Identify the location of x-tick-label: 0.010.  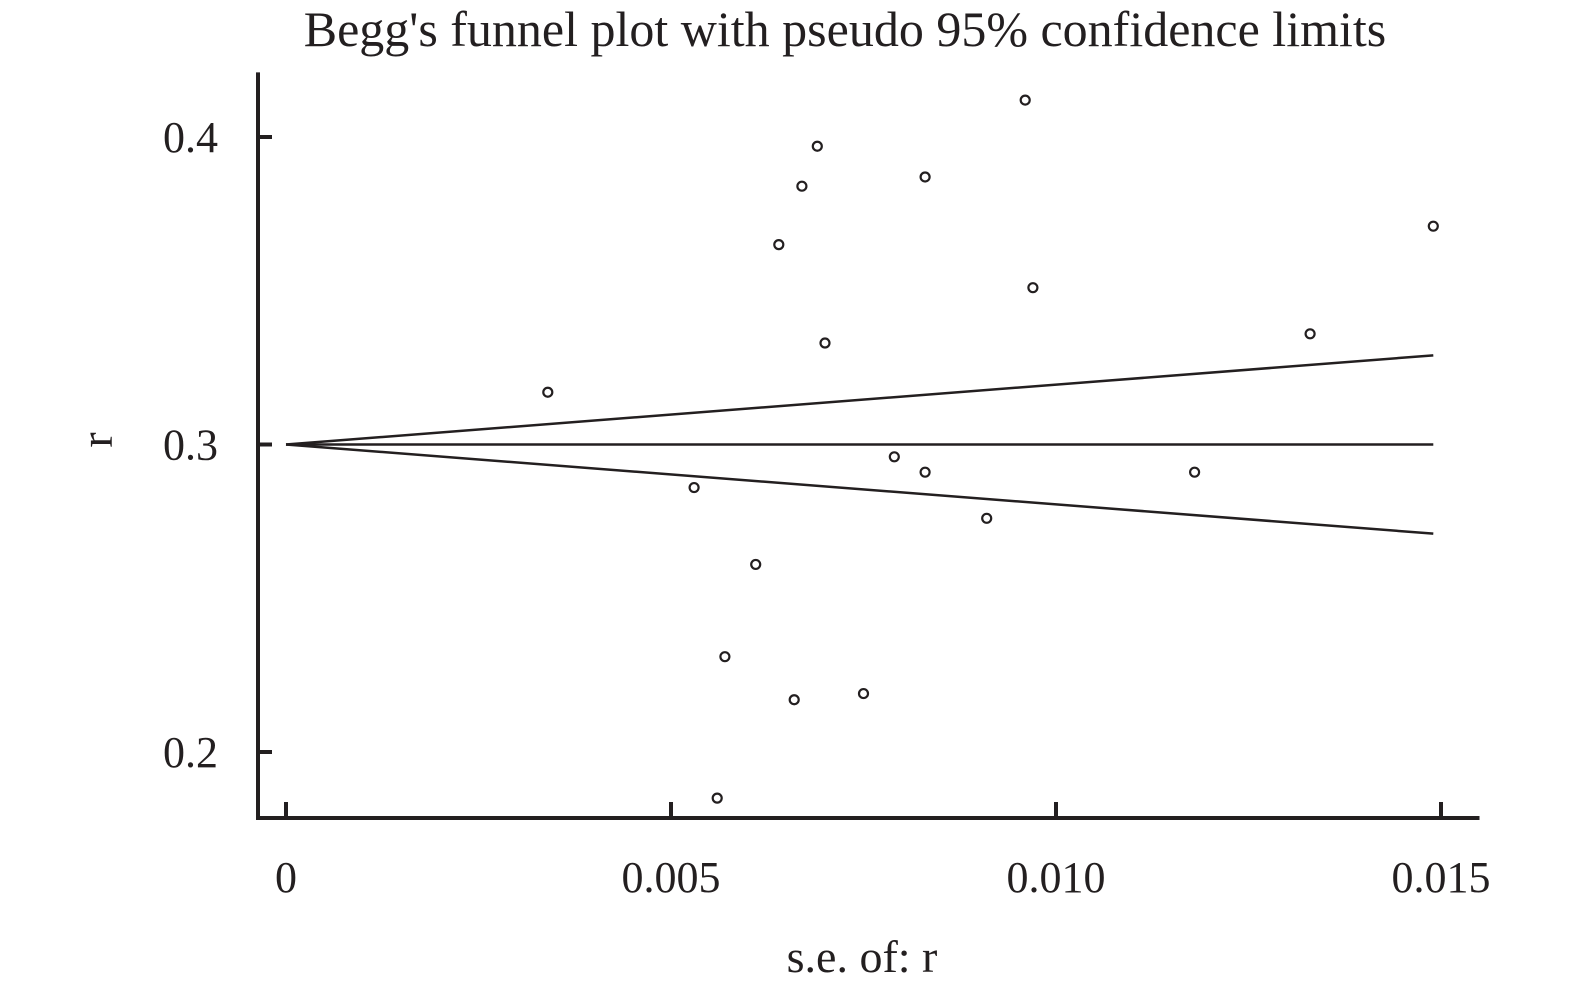
(1056, 877).